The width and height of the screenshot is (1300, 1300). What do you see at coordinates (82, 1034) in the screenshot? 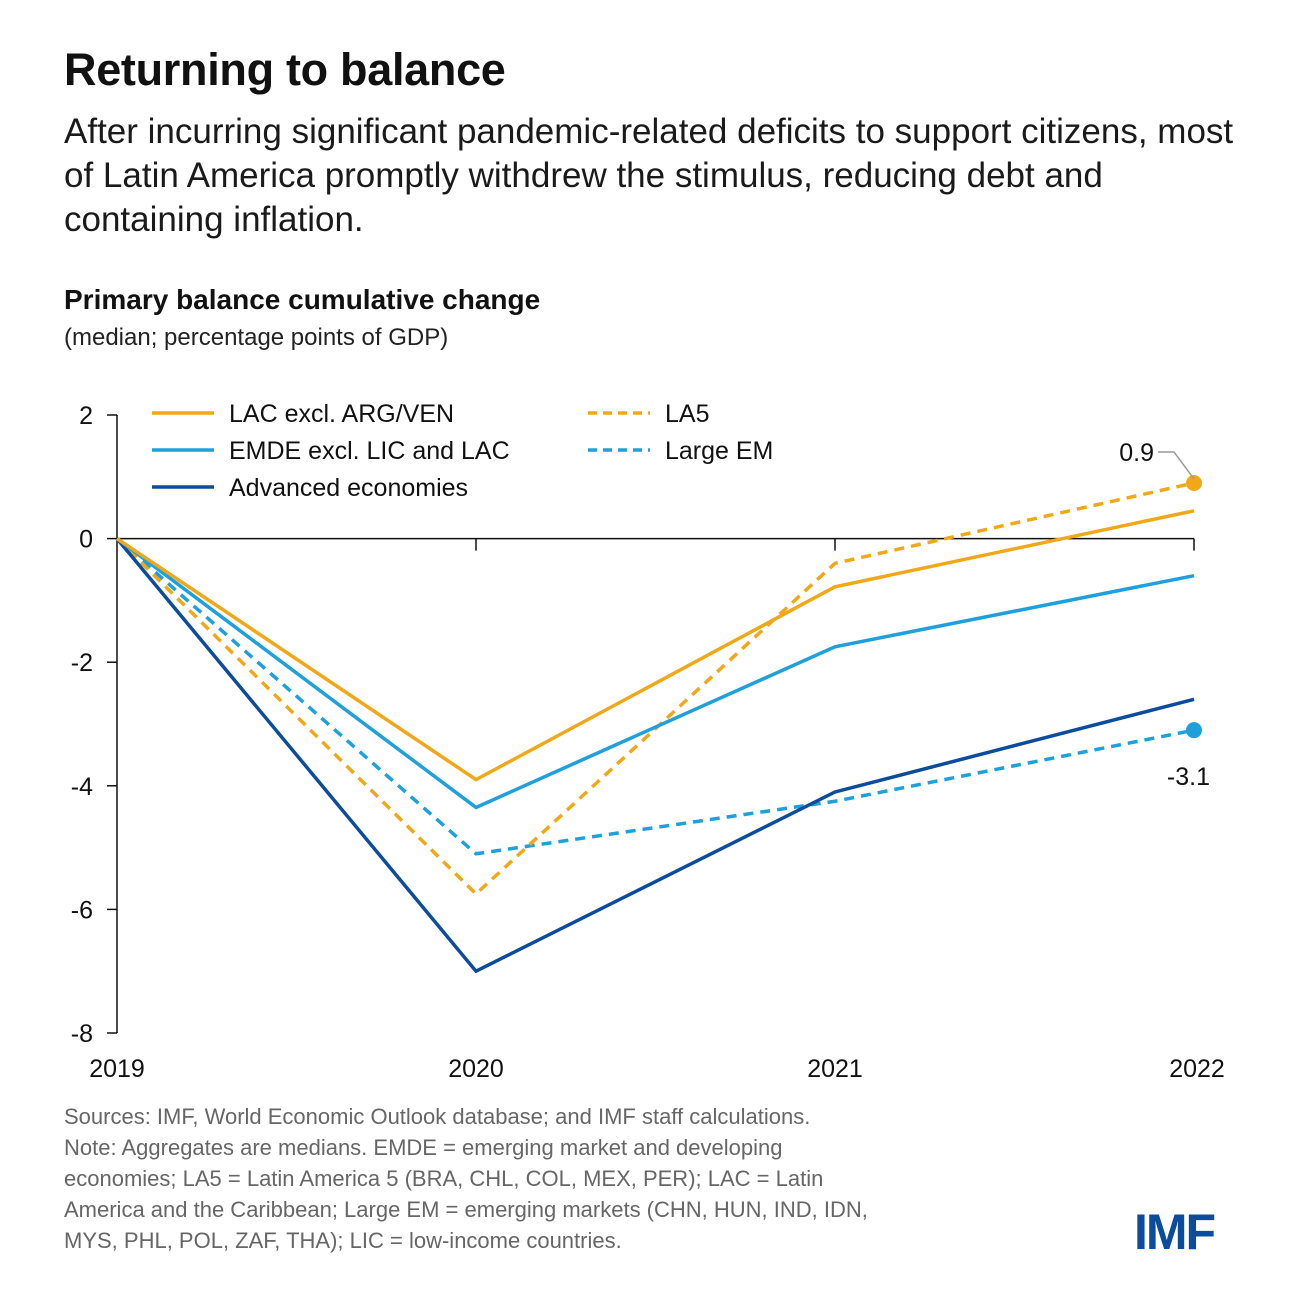
I see `y-tick-label: -8` at bounding box center [82, 1034].